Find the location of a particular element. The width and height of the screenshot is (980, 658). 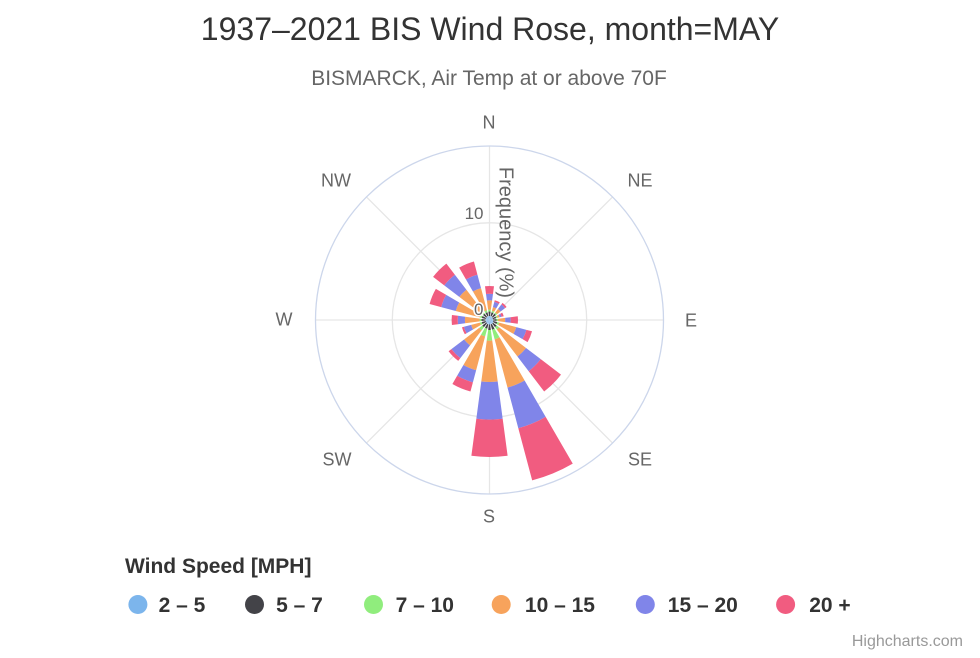

svg-text: Wind Speed [MPH] is located at coordinates (218, 566).